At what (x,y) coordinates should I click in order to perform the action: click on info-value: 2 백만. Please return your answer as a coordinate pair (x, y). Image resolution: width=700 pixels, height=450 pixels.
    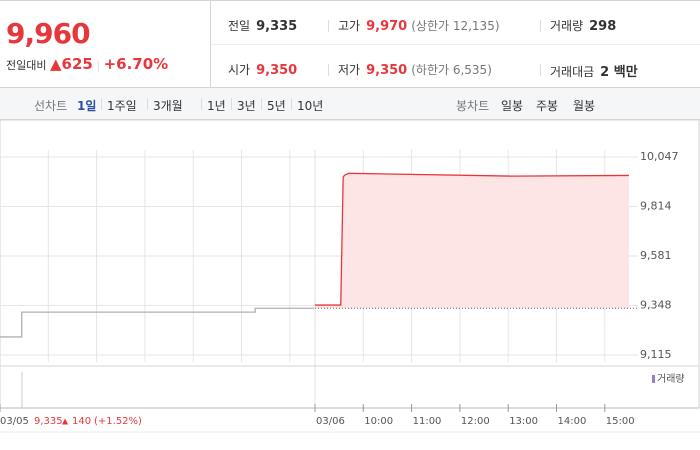
    Looking at the image, I should click on (619, 72).